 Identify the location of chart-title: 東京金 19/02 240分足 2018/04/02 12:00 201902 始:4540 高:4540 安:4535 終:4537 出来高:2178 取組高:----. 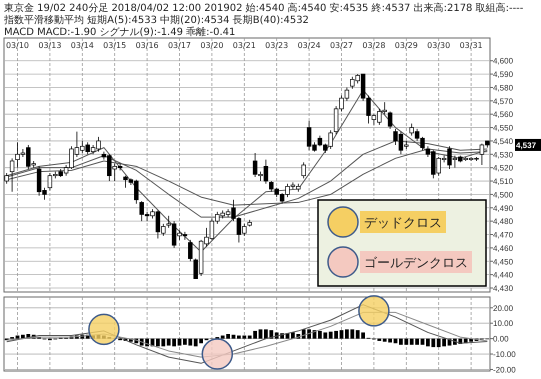
(264, 8).